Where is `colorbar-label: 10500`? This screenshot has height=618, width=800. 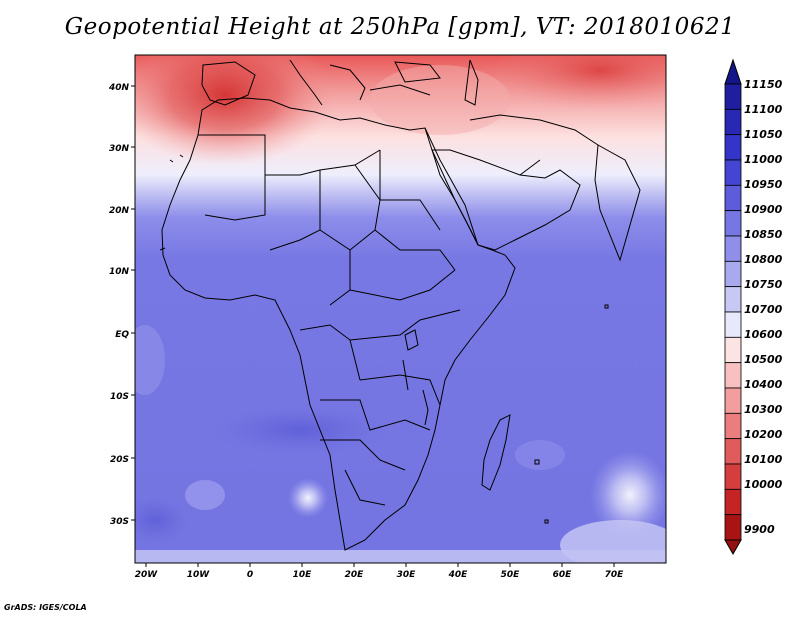
colorbar-label: 10500 is located at coordinates (763, 359).